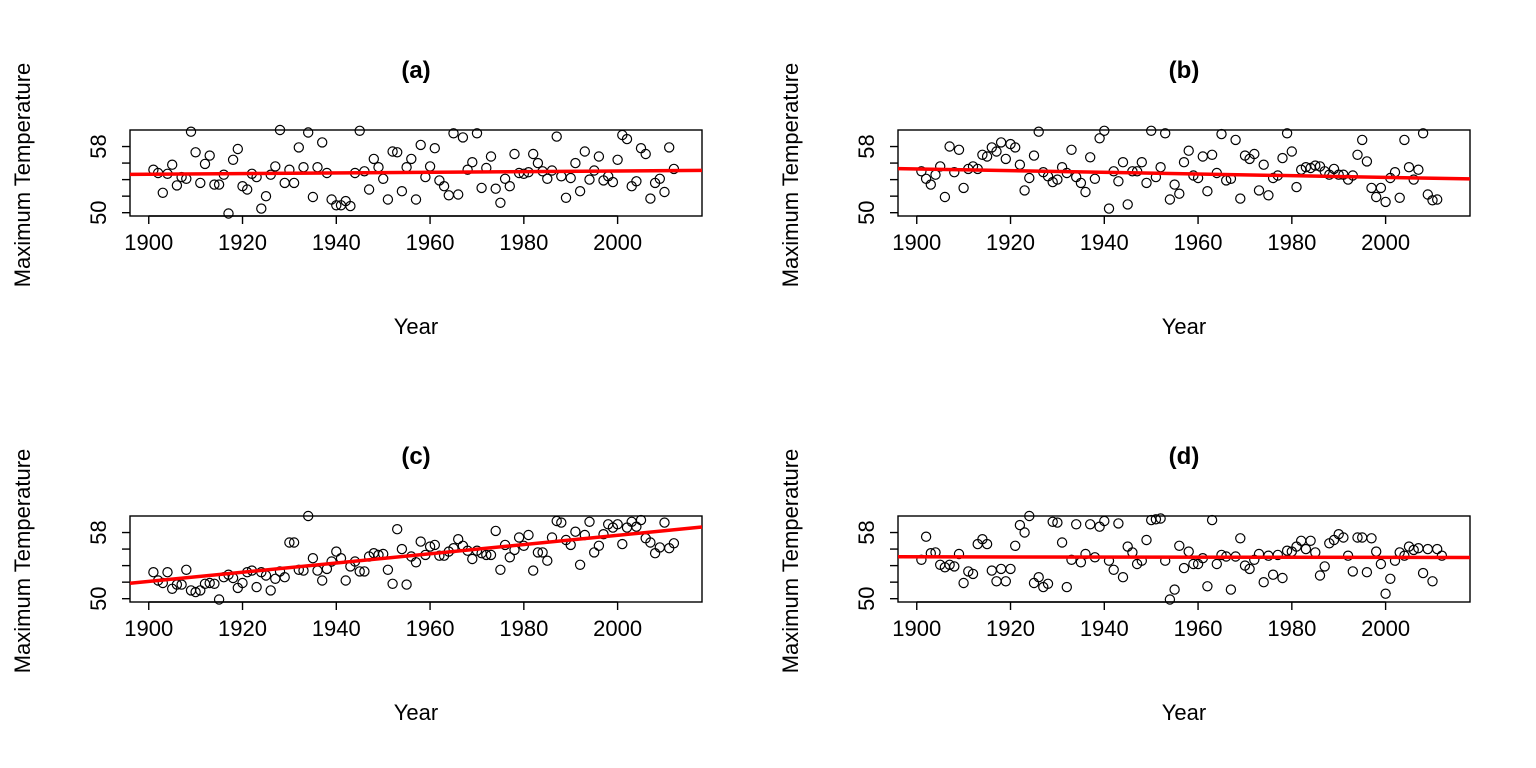  What do you see at coordinates (1010, 628) in the screenshot?
I see `x-tick-label: 1920` at bounding box center [1010, 628].